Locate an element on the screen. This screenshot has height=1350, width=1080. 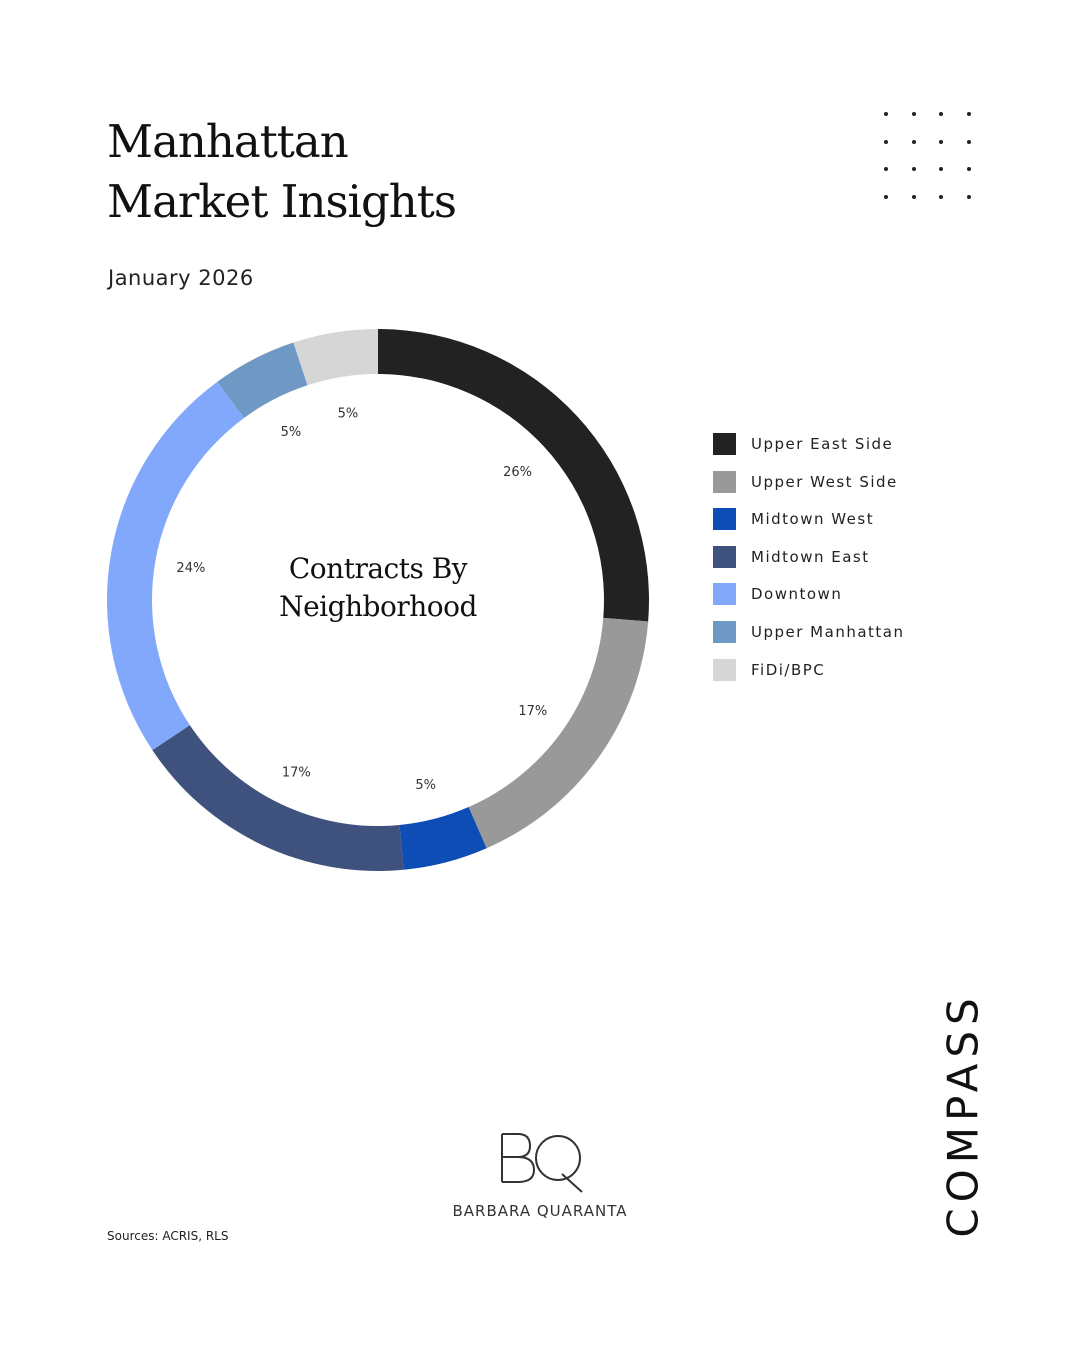
donut-slice-fidi-bpc is located at coordinates (335, 357).